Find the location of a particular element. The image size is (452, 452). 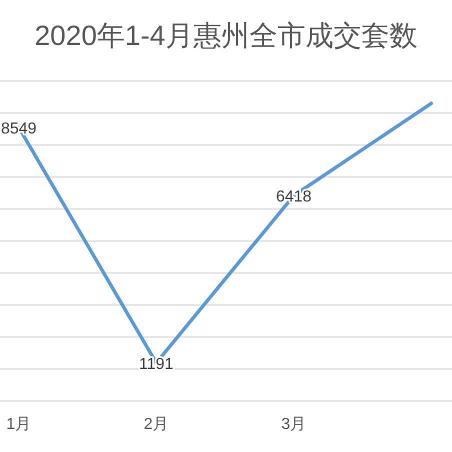

x-tick-label: 2月 is located at coordinates (156, 424).